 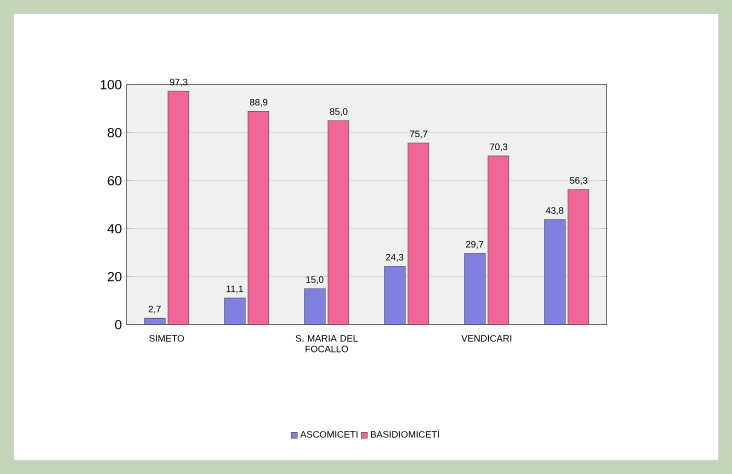 I want to click on data-label: 29,7, so click(x=475, y=244).